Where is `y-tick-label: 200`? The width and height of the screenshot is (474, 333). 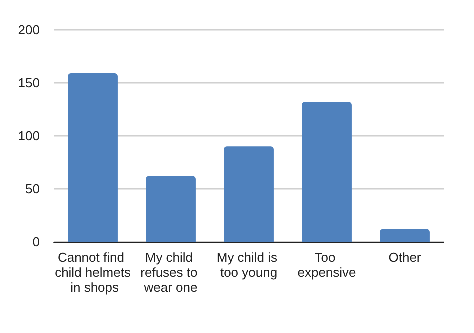 y-tick-label: 200 is located at coordinates (29, 30).